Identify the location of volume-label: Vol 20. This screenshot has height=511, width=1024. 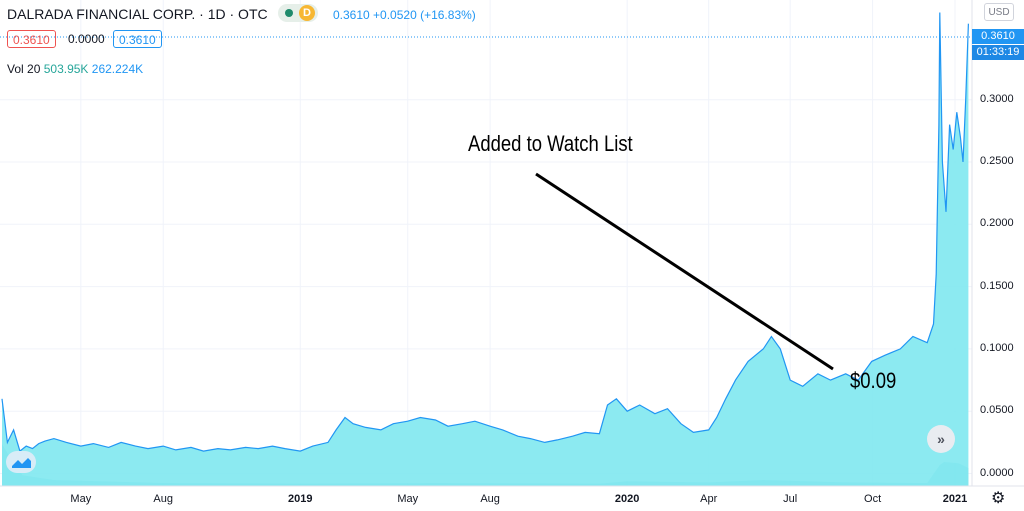
(24, 69).